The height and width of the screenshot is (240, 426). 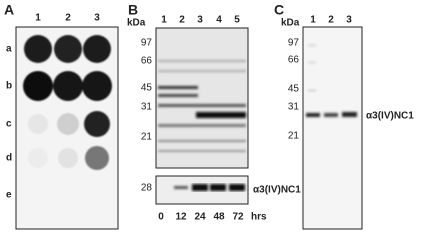 I want to click on dot-blot, so click(x=67, y=102).